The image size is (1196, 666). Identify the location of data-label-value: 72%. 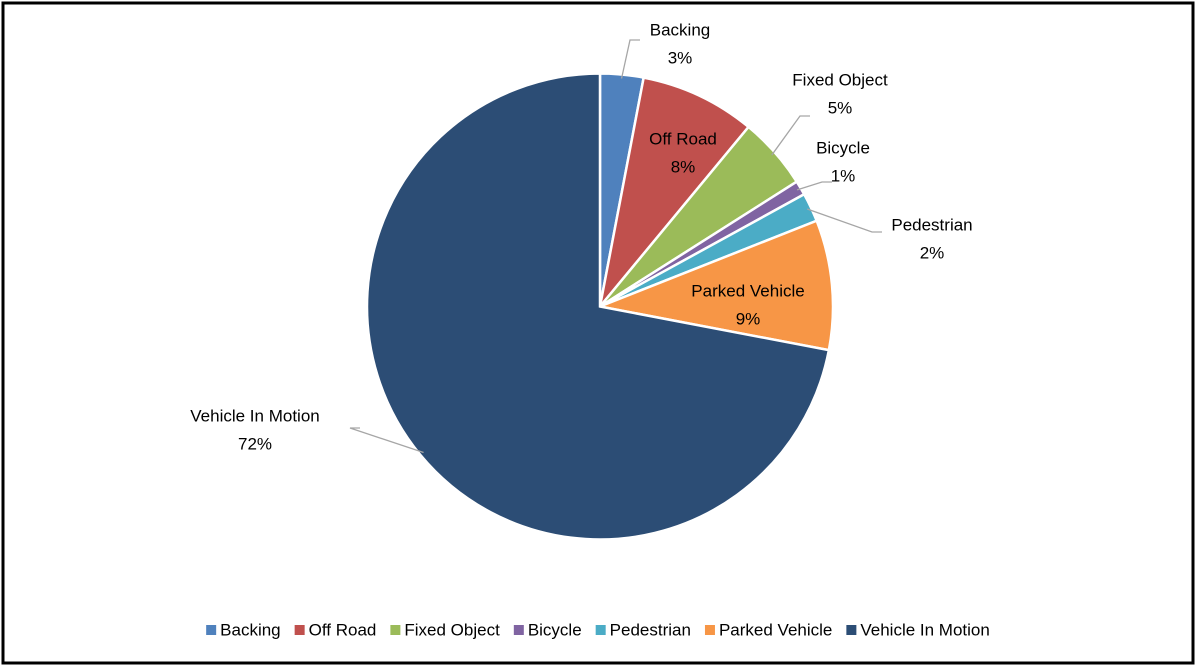
(255, 443).